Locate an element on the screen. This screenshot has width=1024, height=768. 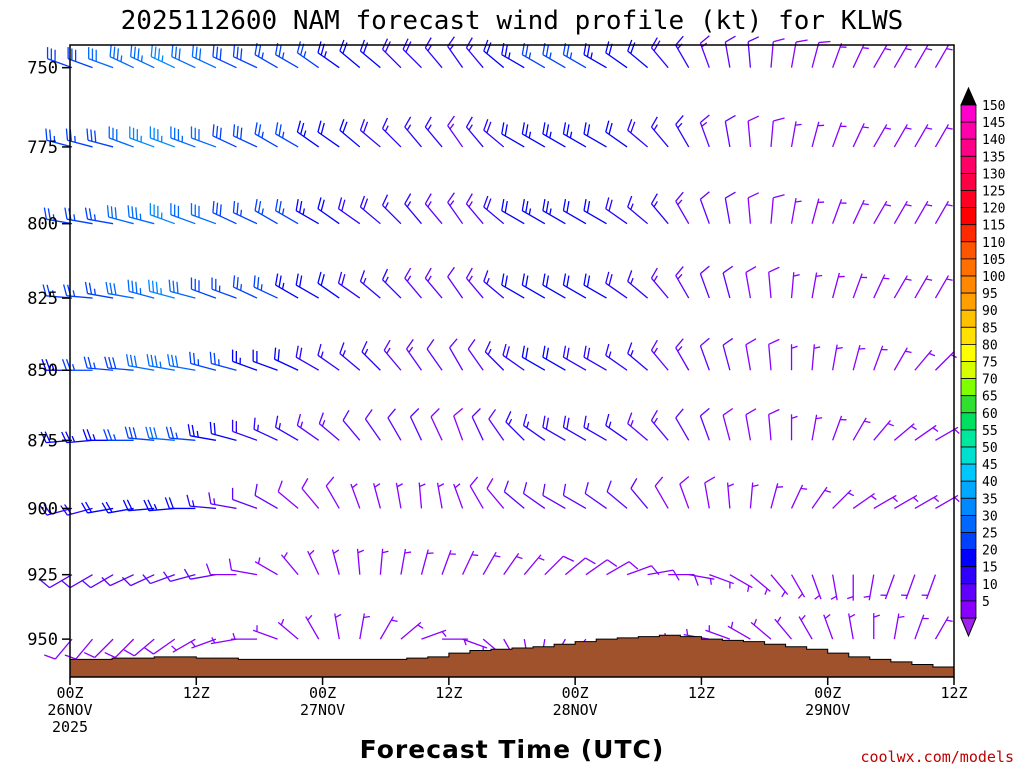
colorbar-label-80: 80 is located at coordinates (990, 345).